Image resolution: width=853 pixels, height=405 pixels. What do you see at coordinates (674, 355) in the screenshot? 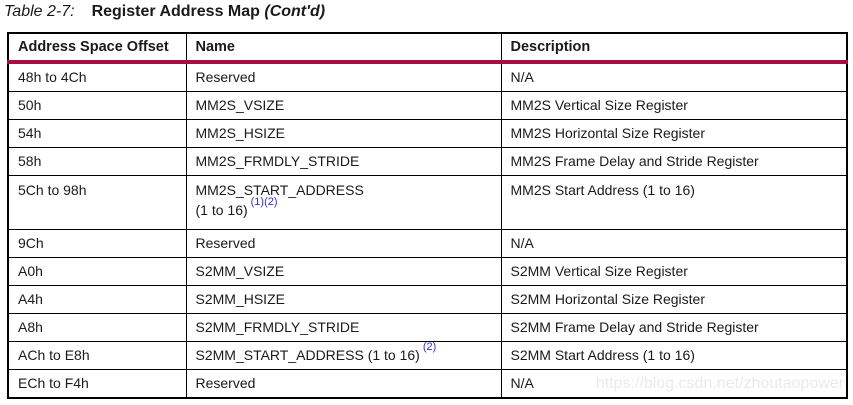
I see `cell-description: S2MM Start Address (1 to 16)` at bounding box center [674, 355].